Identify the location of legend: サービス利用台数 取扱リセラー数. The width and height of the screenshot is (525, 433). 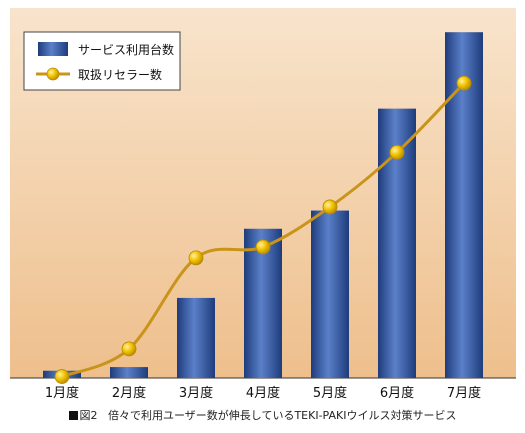
(102, 61).